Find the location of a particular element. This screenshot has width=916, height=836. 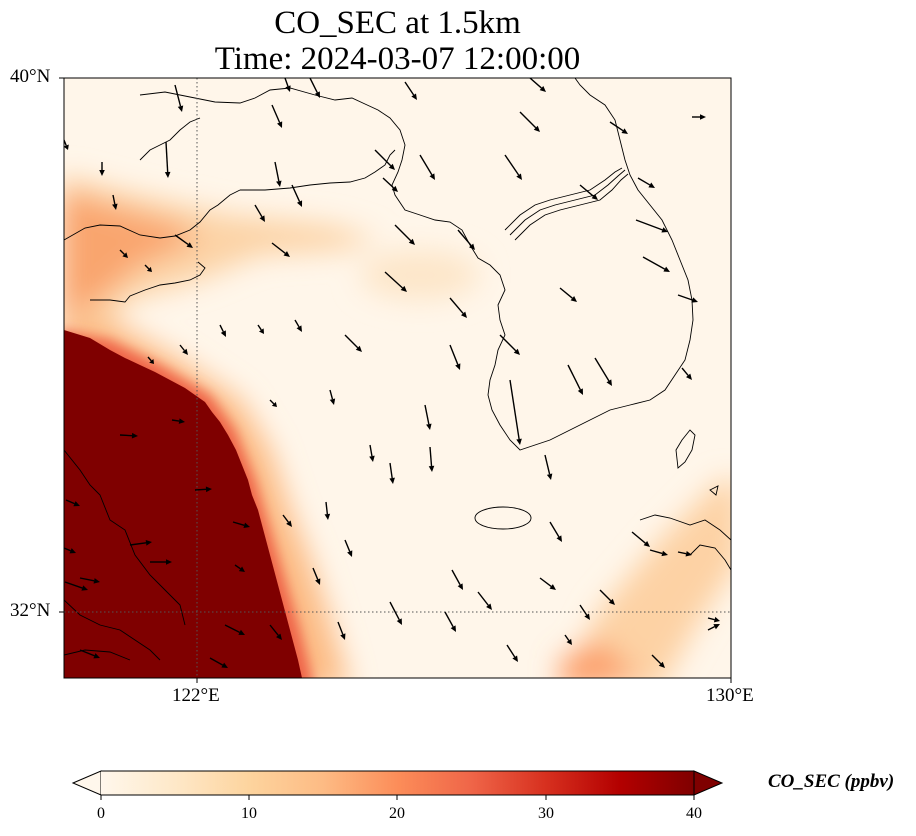

colorbar-tick-20: 20 is located at coordinates (397, 813).